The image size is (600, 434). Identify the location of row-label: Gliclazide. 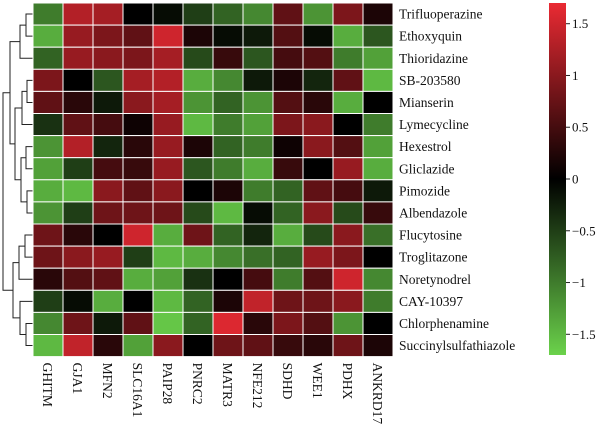
(426, 168).